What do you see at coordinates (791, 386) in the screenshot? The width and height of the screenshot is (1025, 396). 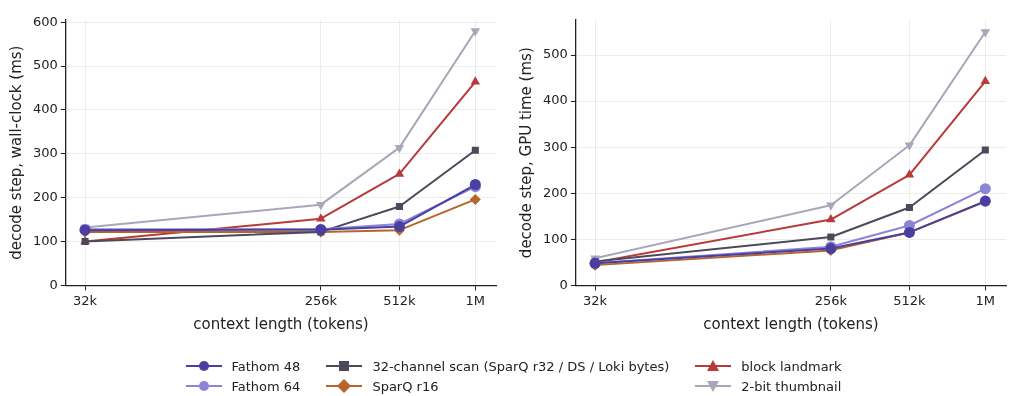 I see `legend-label: 2-bit thumbnail` at bounding box center [791, 386].